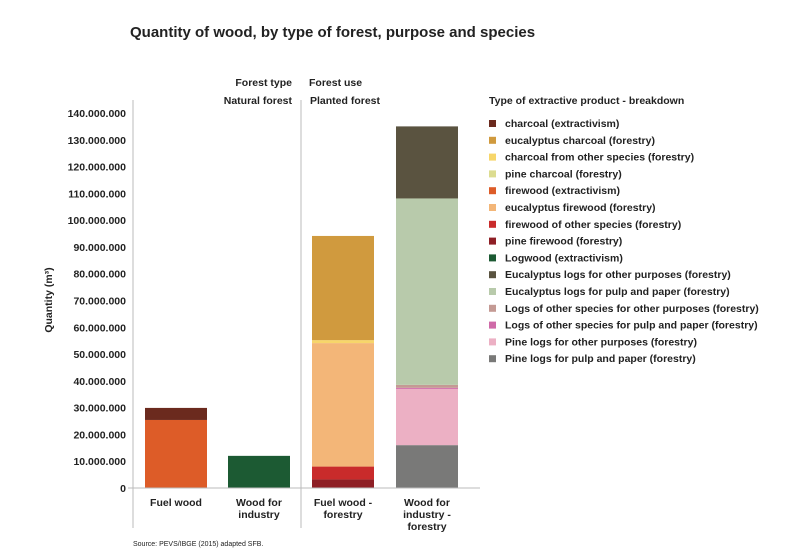 The height and width of the screenshot is (555, 792). I want to click on legend-label: pine charcoal (forestry), so click(563, 174).